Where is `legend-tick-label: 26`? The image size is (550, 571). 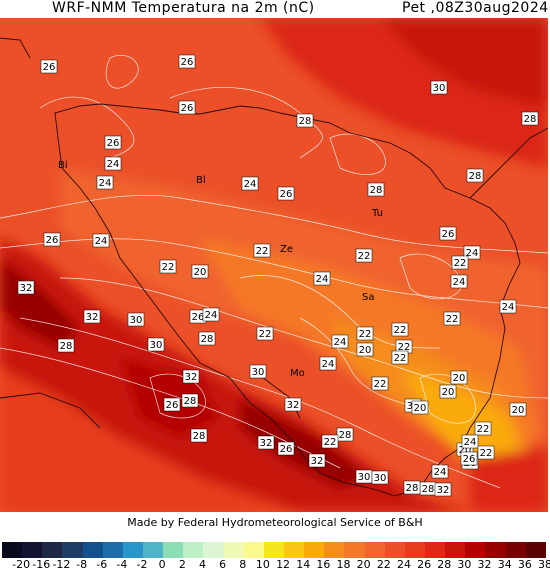 legend-tick-label: 26 is located at coordinates (424, 564).